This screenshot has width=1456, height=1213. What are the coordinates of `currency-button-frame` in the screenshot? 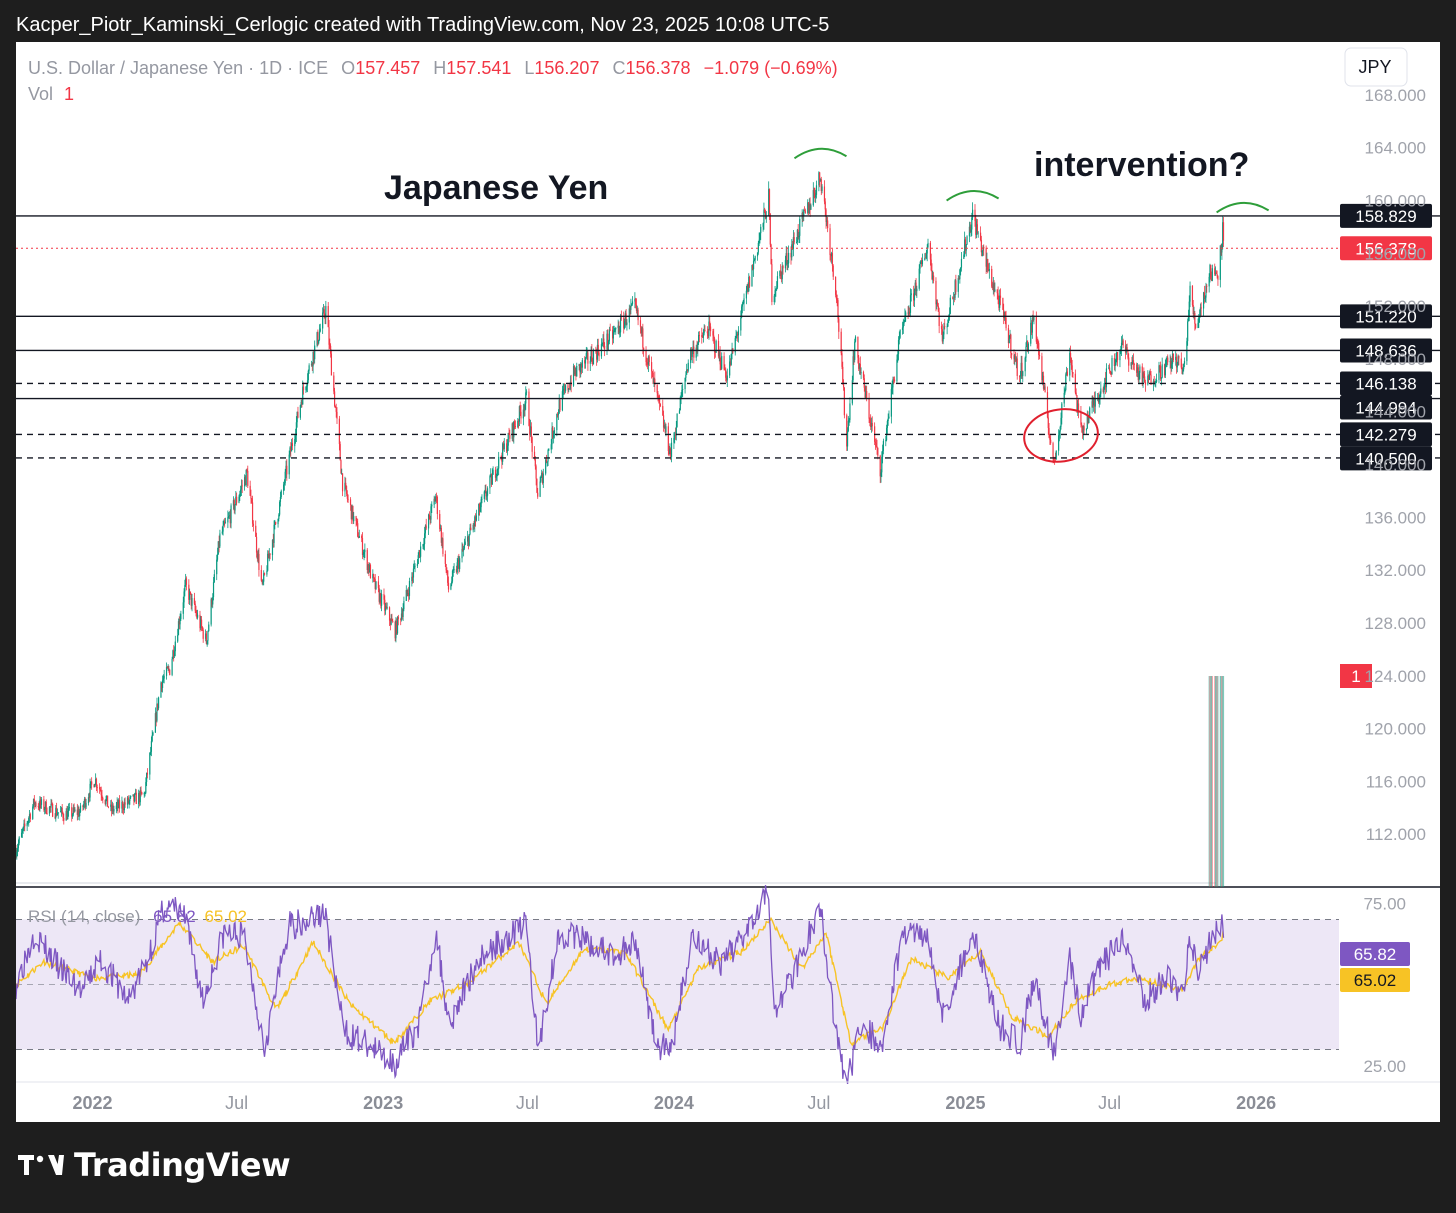 It's located at (1376, 67).